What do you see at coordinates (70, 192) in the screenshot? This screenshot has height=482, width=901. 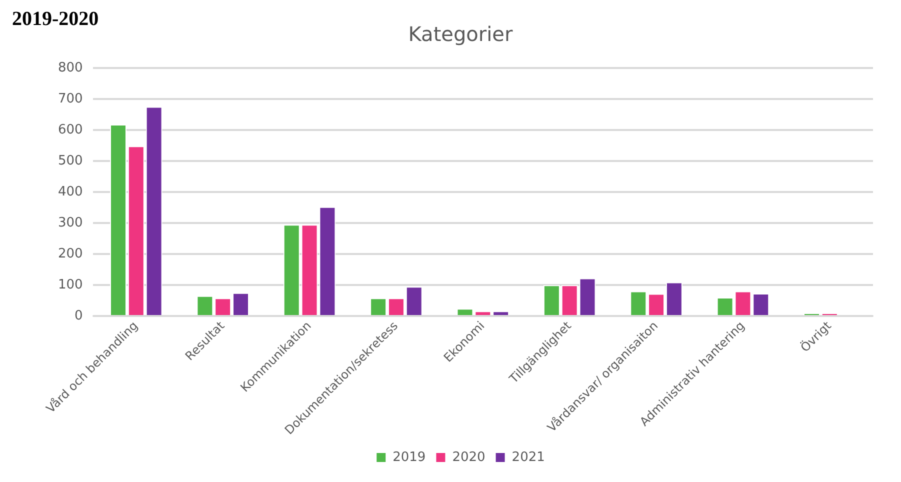 I see `y-tick-label: 400` at bounding box center [70, 192].